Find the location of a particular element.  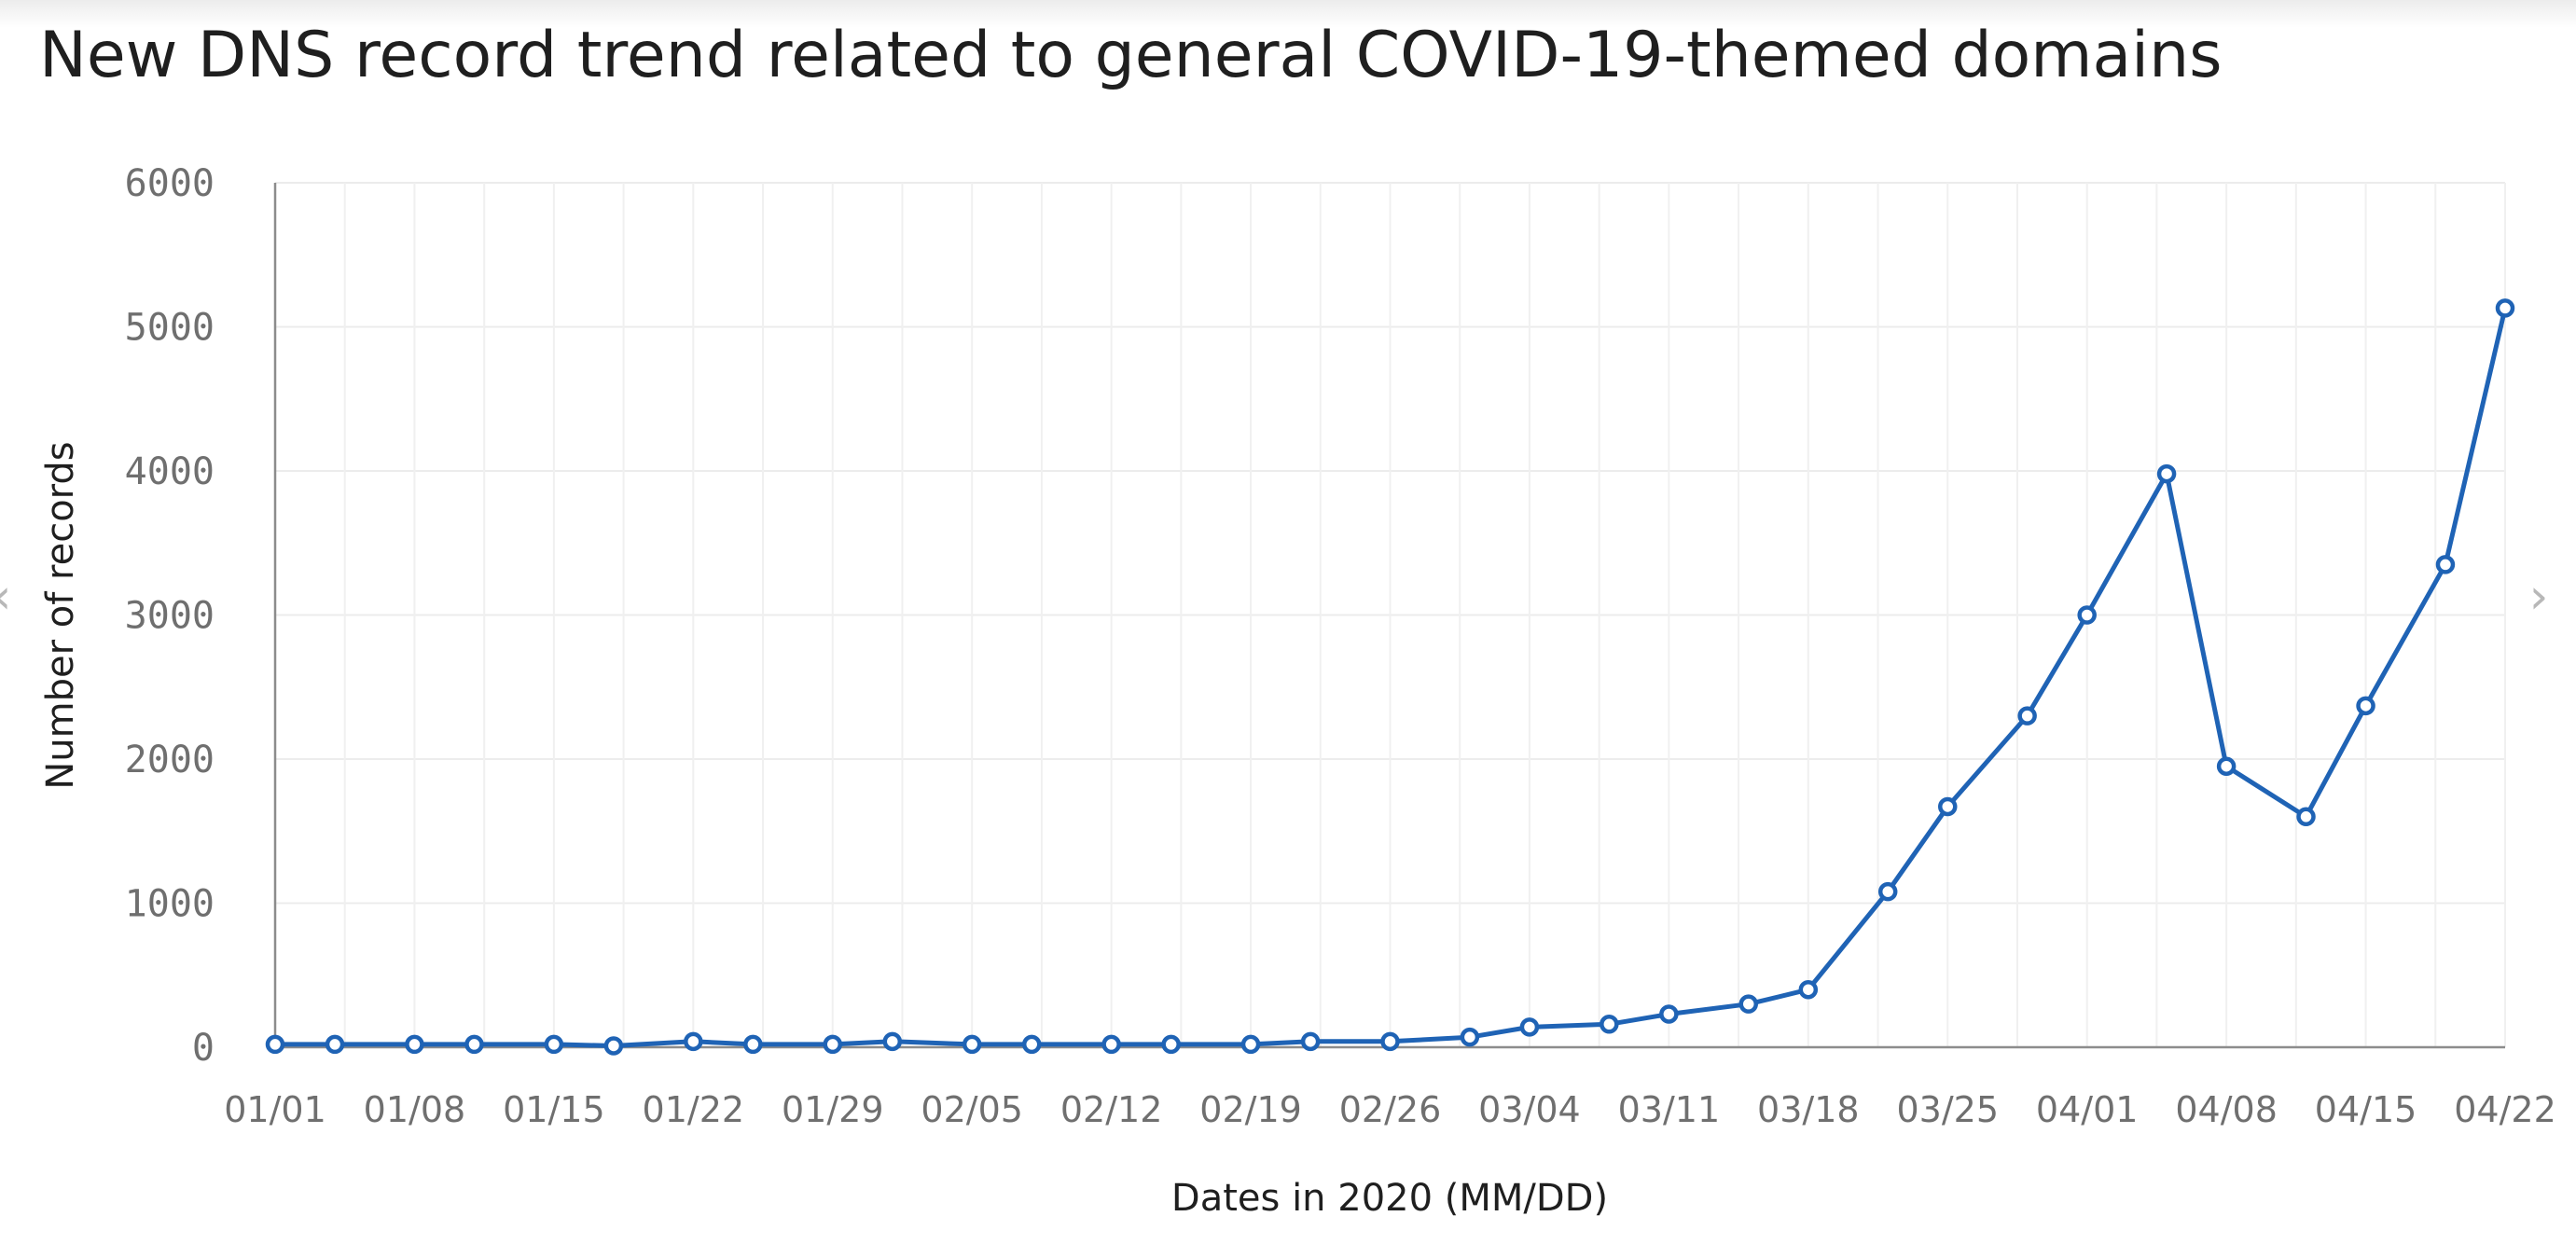

y-tick-label: 6000 is located at coordinates (170, 183).